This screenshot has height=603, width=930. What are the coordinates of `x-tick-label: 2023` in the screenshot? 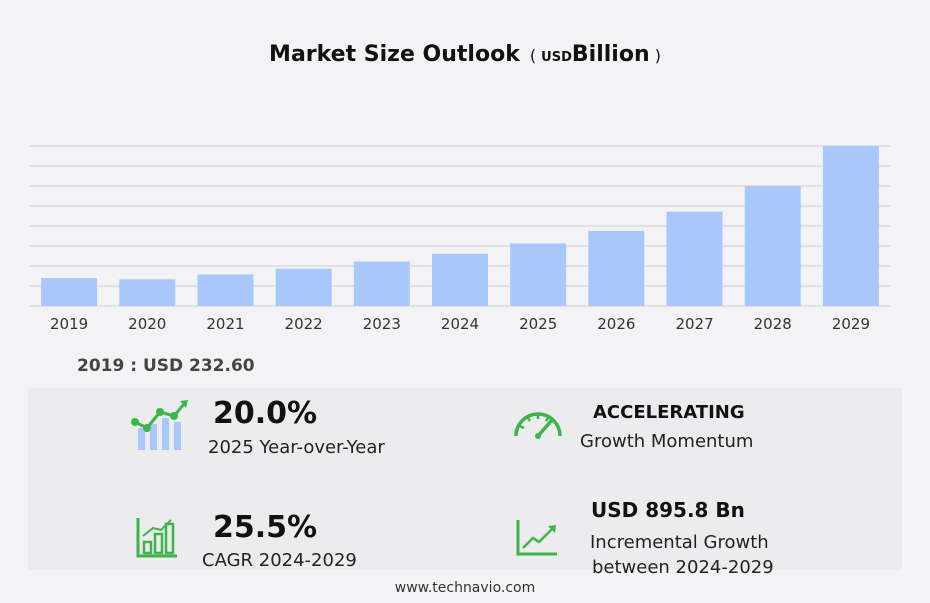 It's located at (382, 324).